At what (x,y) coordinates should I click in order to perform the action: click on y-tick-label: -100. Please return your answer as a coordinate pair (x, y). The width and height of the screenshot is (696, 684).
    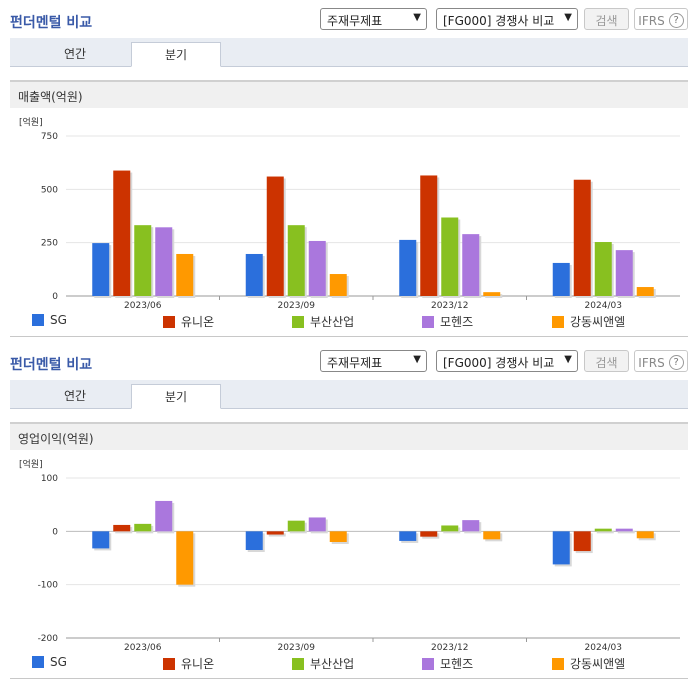
    Looking at the image, I should click on (48, 586).